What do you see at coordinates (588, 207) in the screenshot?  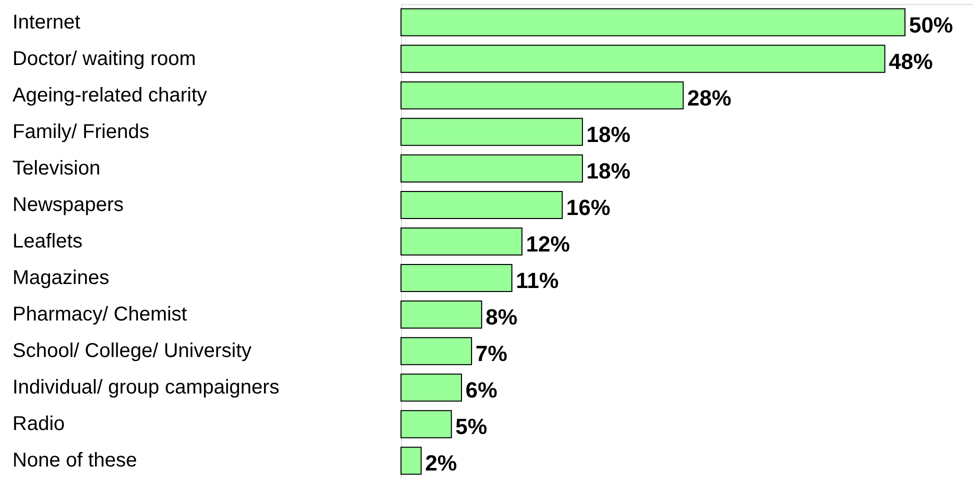 I see `data-label: 16%` at bounding box center [588, 207].